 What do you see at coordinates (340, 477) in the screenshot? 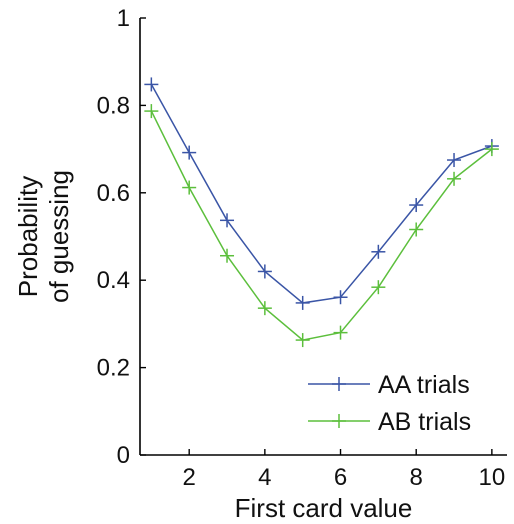
I see `x-tick-label: 6` at bounding box center [340, 477].